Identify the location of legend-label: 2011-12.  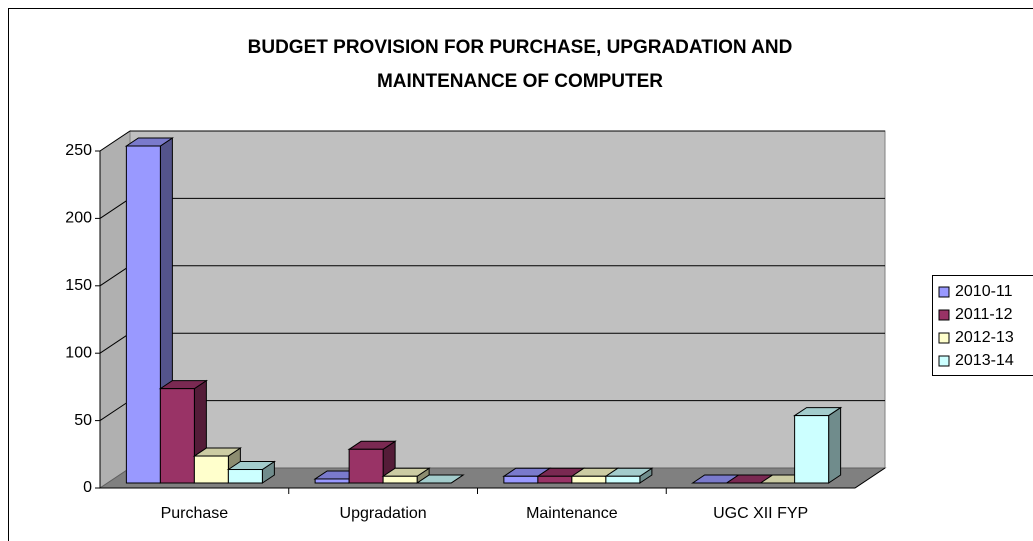
(984, 314).